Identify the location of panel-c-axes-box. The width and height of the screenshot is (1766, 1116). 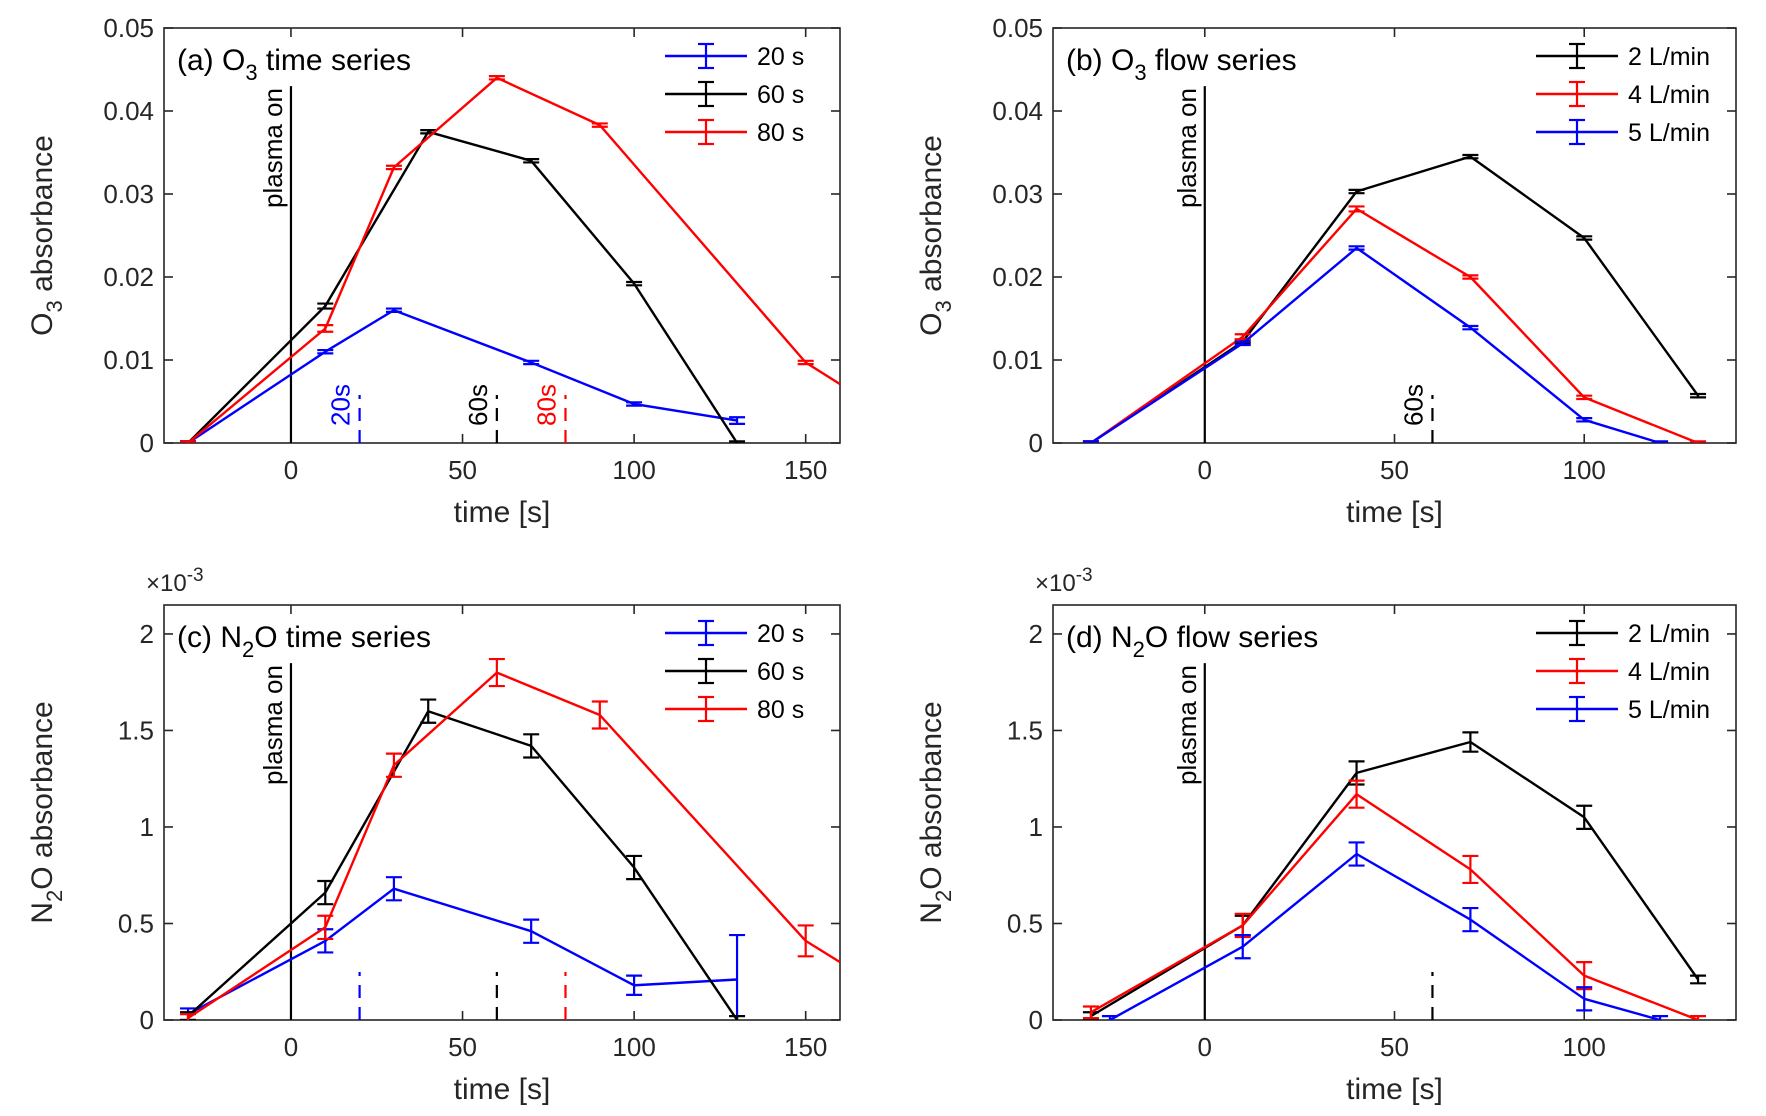
(502, 812).